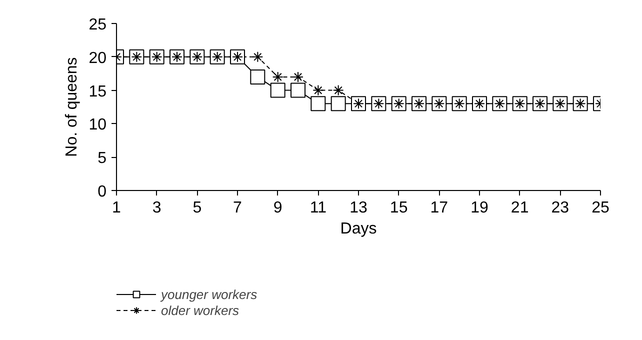 The width and height of the screenshot is (642, 340). Describe the element at coordinates (479, 208) in the screenshot. I see `x-tick-label: 19` at that location.